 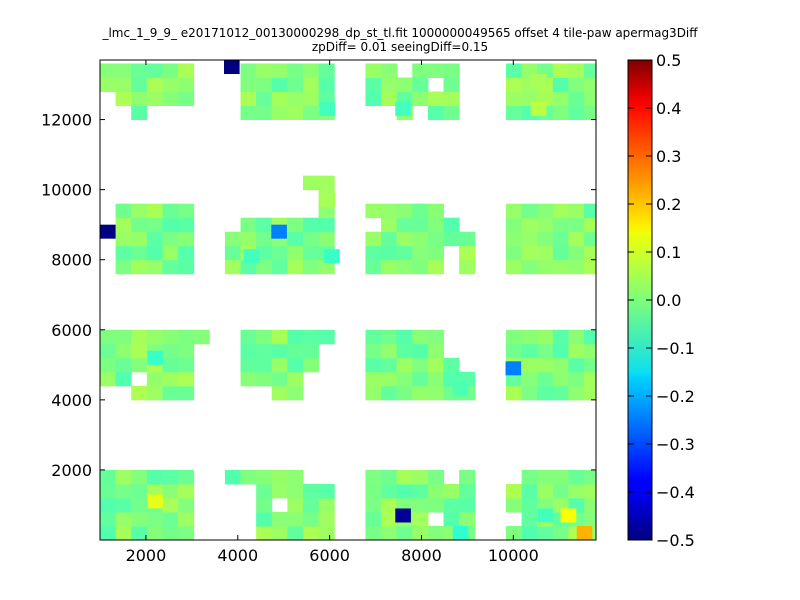 What do you see at coordinates (71, 330) in the screenshot?
I see `y-tick-label: 6000` at bounding box center [71, 330].